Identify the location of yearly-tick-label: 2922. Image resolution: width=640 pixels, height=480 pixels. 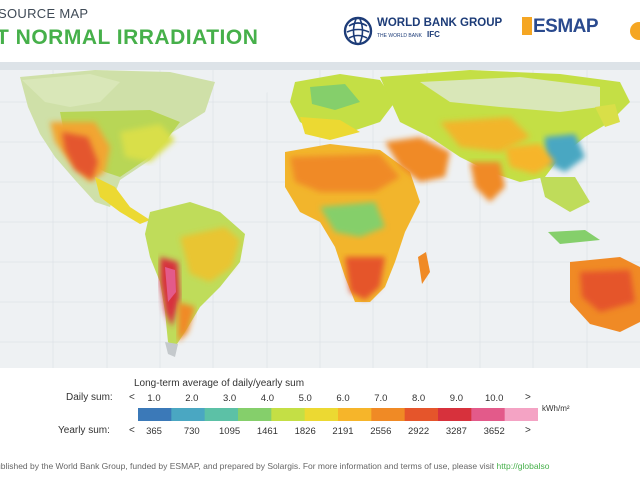
(419, 431).